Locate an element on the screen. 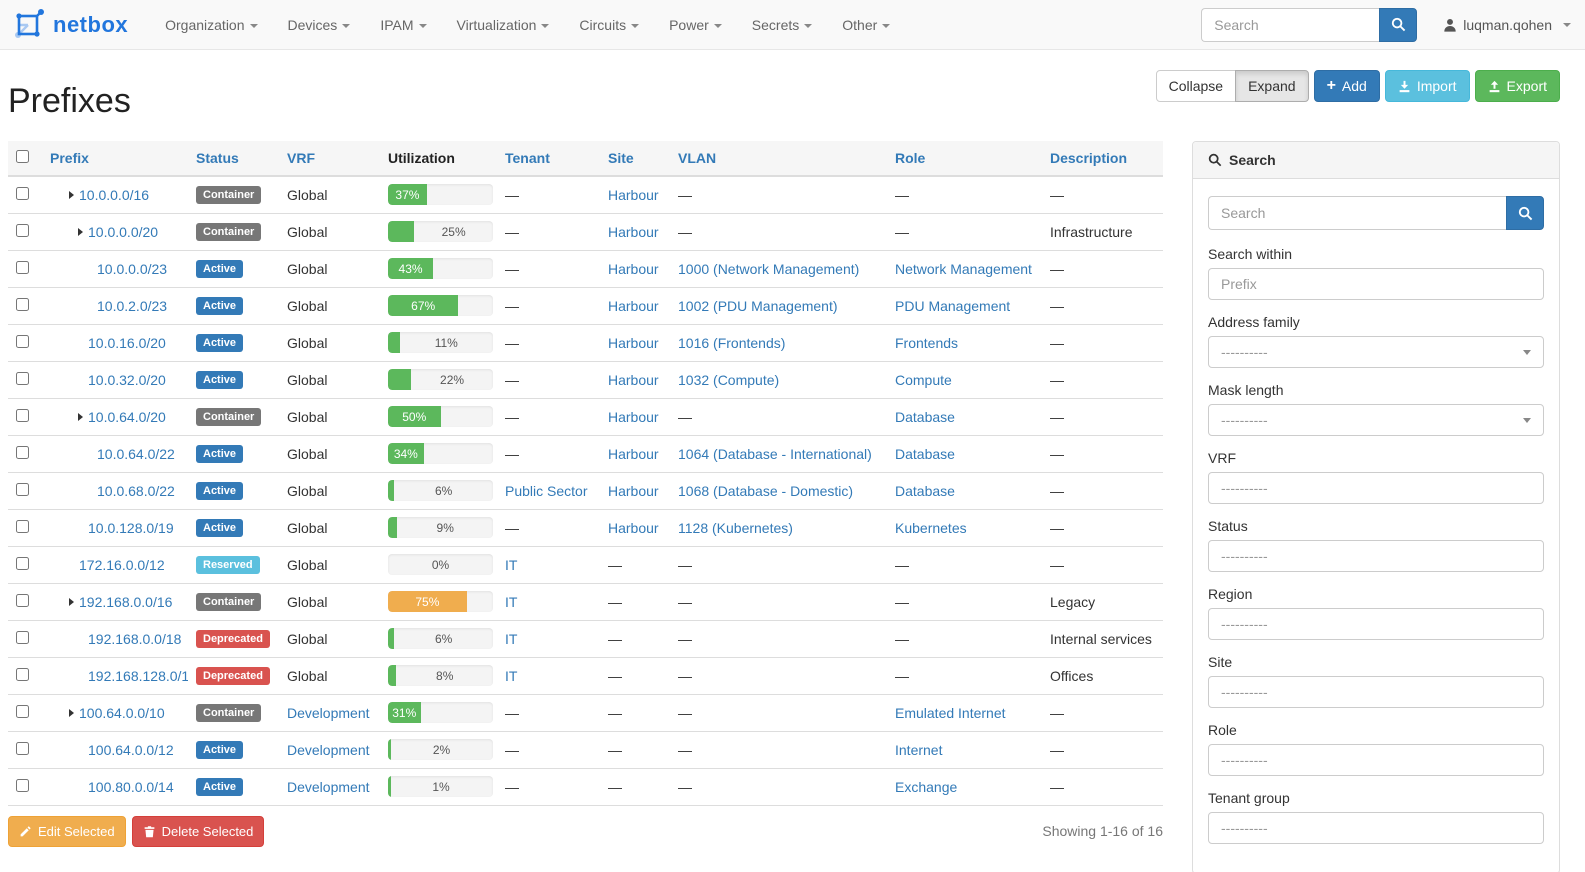  filter-select-tenant-group: ---------- is located at coordinates (1376, 828).